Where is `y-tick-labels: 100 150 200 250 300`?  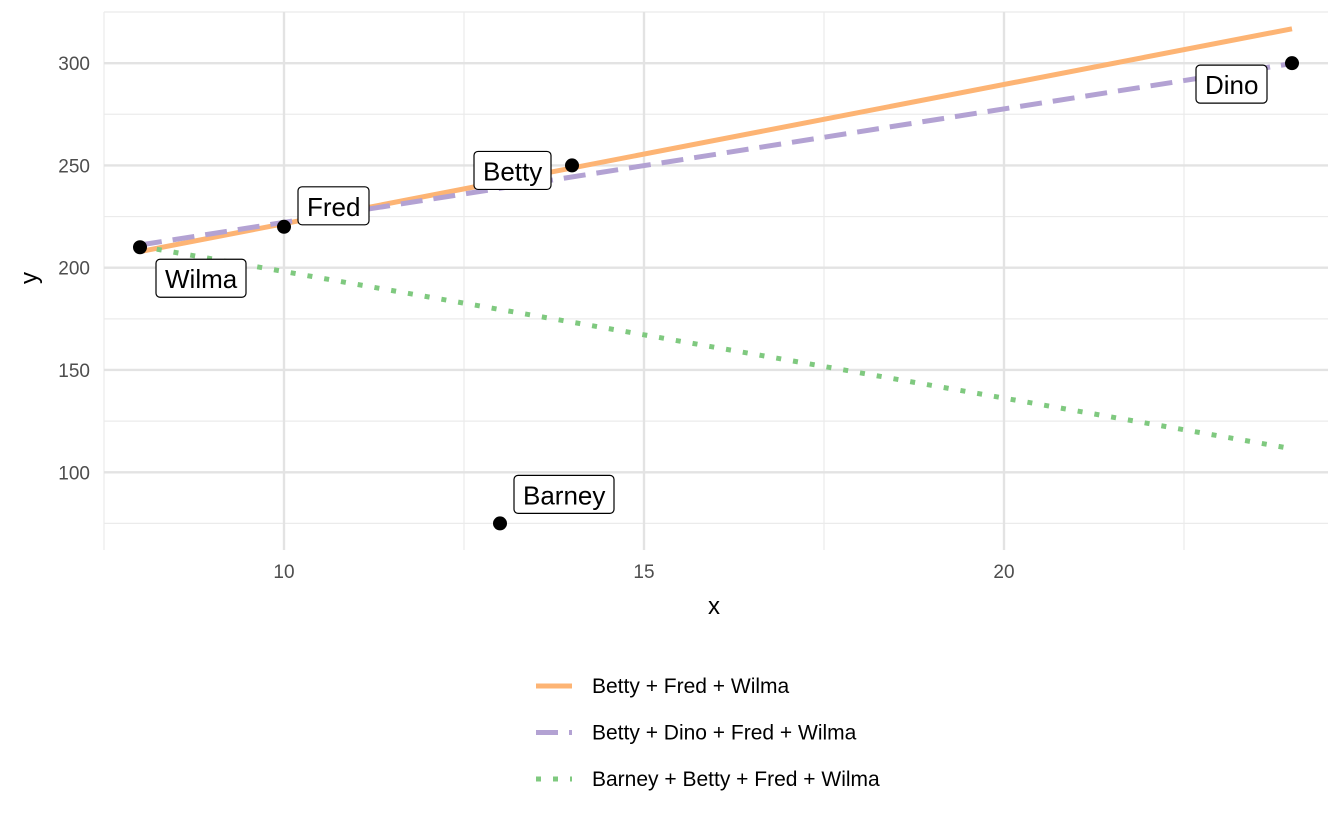
y-tick-labels: 100 150 200 250 300 is located at coordinates (74, 269).